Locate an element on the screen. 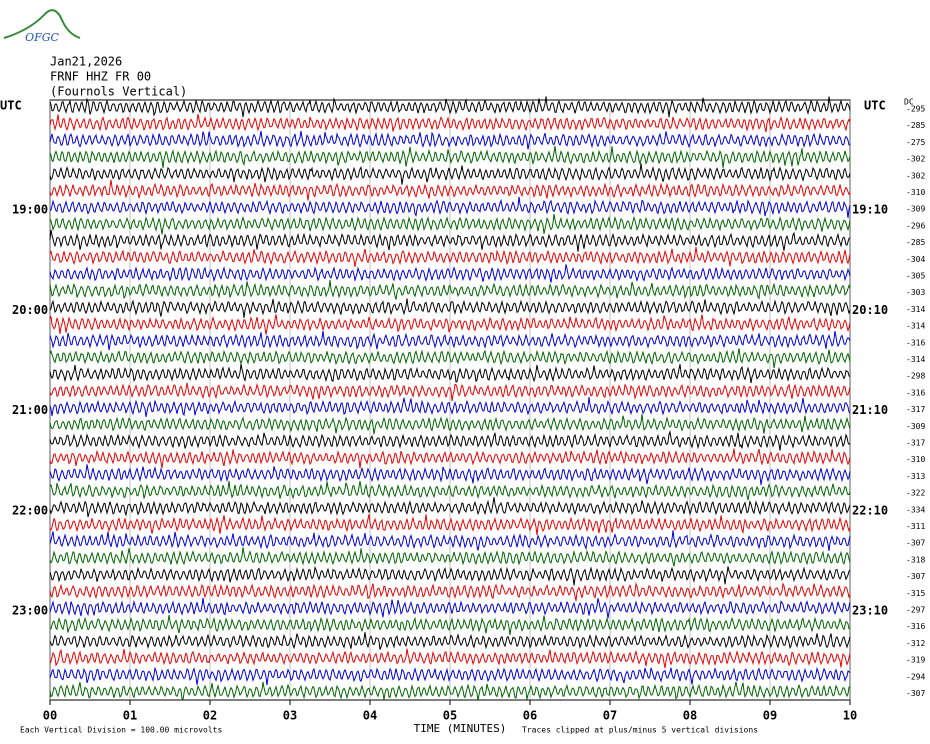 Image resolution: width=930 pixels, height=744 pixels. x-axis-label: TIME (MINUTES) is located at coordinates (460, 728).